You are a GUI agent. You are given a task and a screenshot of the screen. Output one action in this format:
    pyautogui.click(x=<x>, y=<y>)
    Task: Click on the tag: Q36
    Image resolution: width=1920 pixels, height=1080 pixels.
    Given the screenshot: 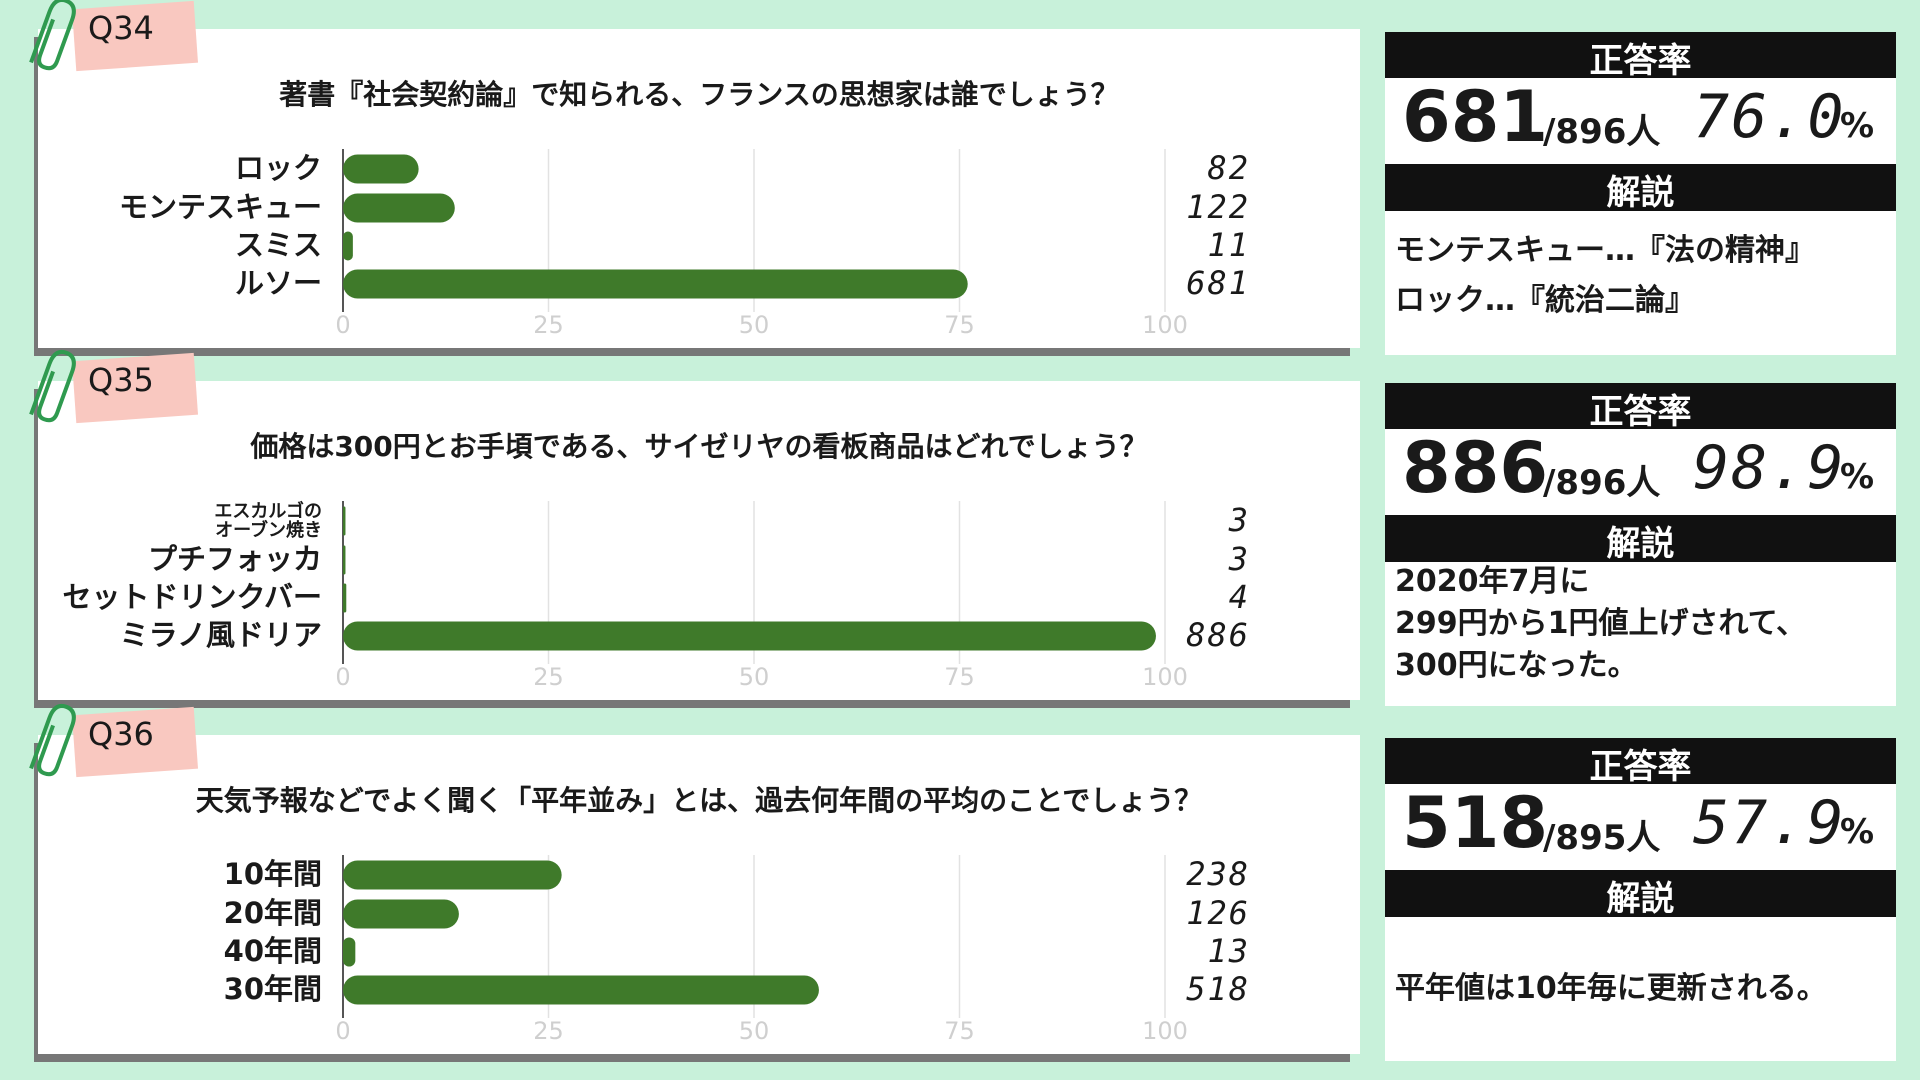 What is the action you would take?
    pyautogui.click(x=121, y=734)
    